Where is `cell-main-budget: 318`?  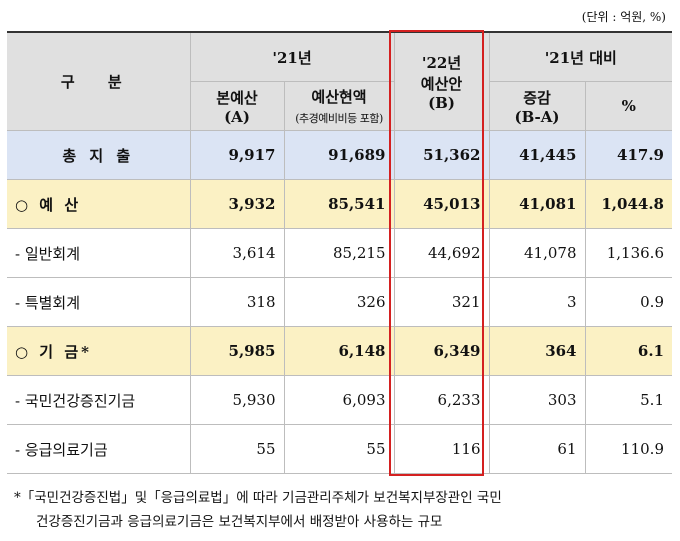 cell-main-budget: 318 is located at coordinates (237, 302).